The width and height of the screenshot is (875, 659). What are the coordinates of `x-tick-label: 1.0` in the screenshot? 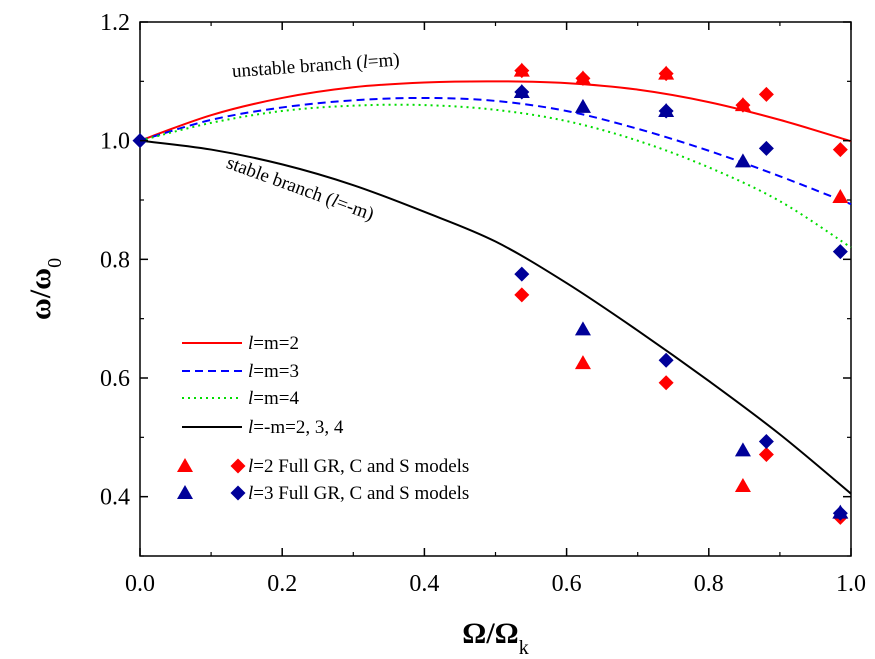 It's located at (851, 584).